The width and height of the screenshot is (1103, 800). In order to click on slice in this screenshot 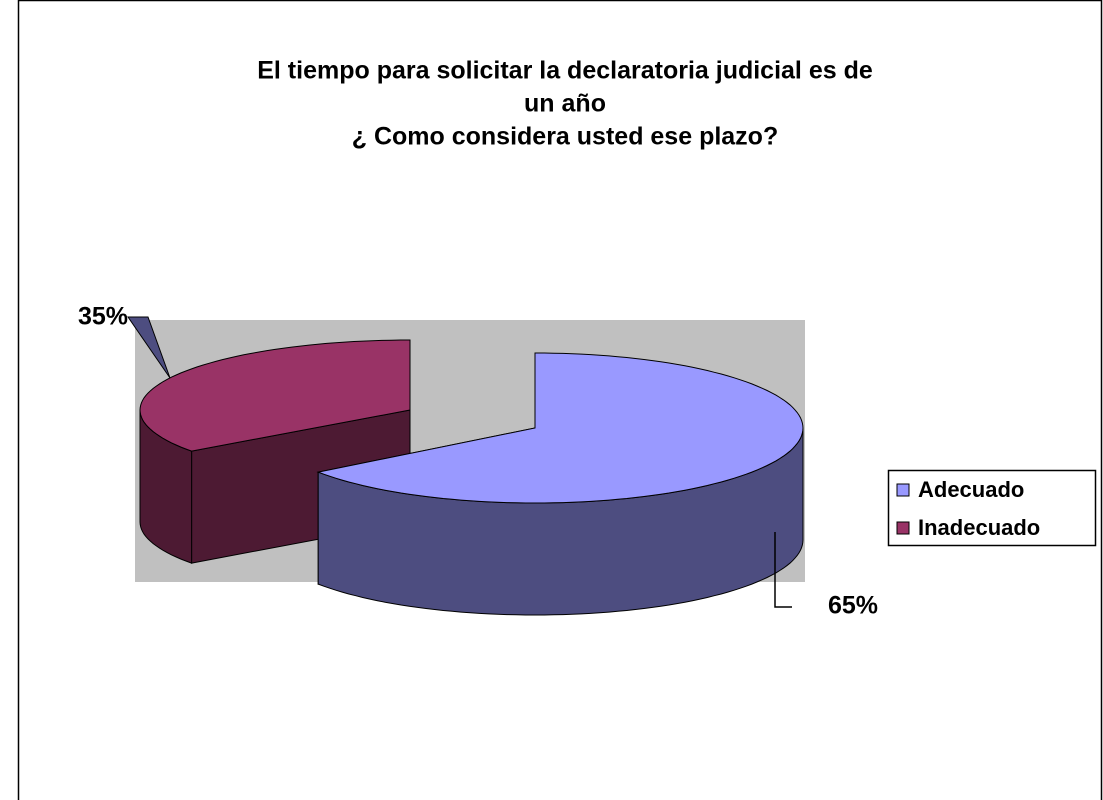, I will do `click(560, 484)`.